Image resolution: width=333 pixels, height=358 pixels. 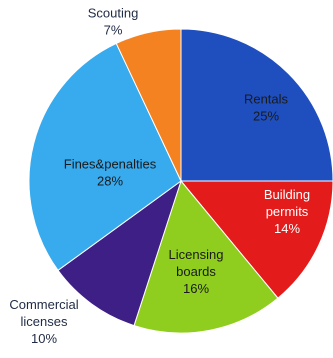 What do you see at coordinates (266, 108) in the screenshot?
I see `label-rentals: Rentals 25%` at bounding box center [266, 108].